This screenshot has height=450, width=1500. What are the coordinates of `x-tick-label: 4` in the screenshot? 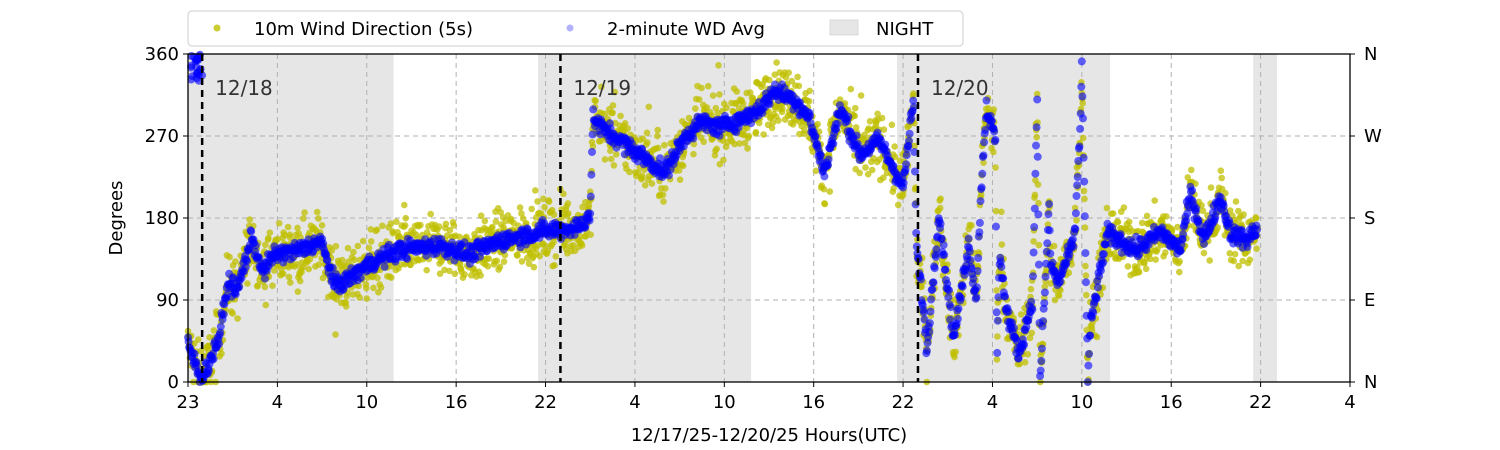 It's located at (1349, 402).